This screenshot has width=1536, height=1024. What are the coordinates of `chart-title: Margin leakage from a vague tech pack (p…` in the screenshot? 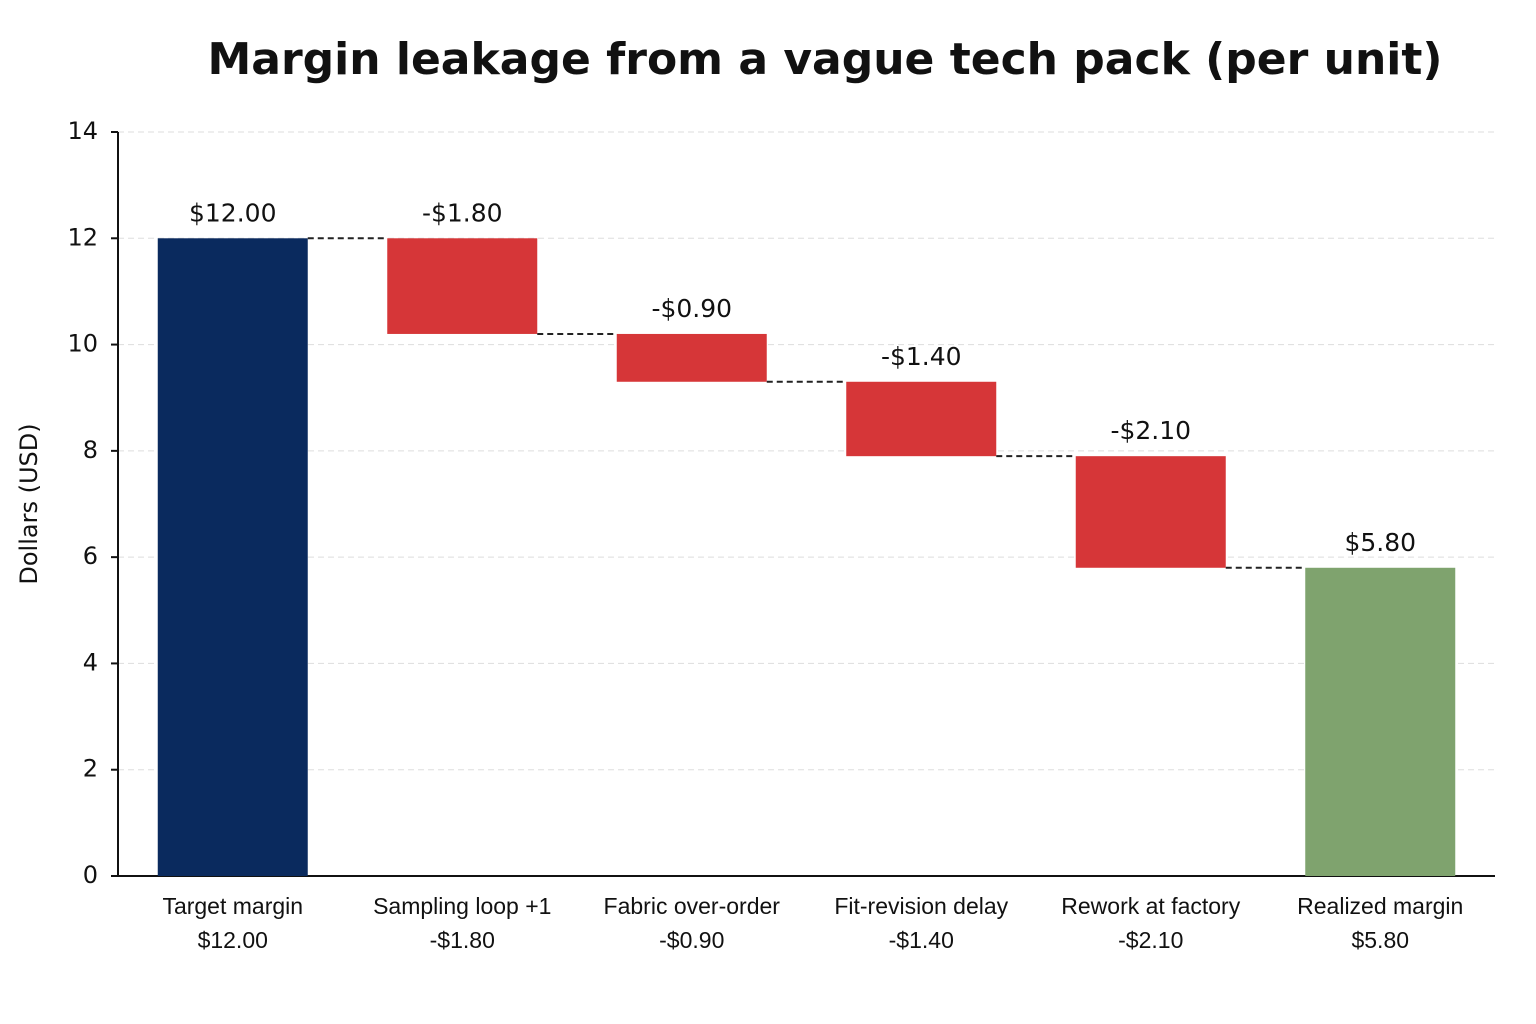 It's located at (824, 59).